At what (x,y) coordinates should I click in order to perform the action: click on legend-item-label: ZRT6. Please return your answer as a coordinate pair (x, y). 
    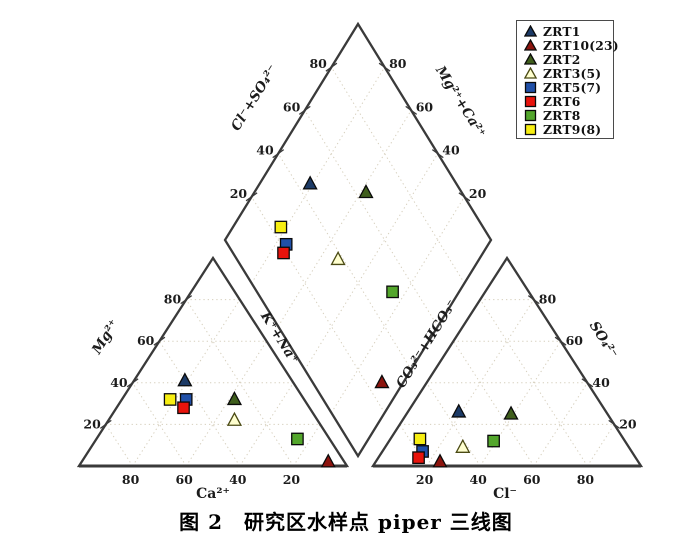
    Looking at the image, I should click on (562, 101).